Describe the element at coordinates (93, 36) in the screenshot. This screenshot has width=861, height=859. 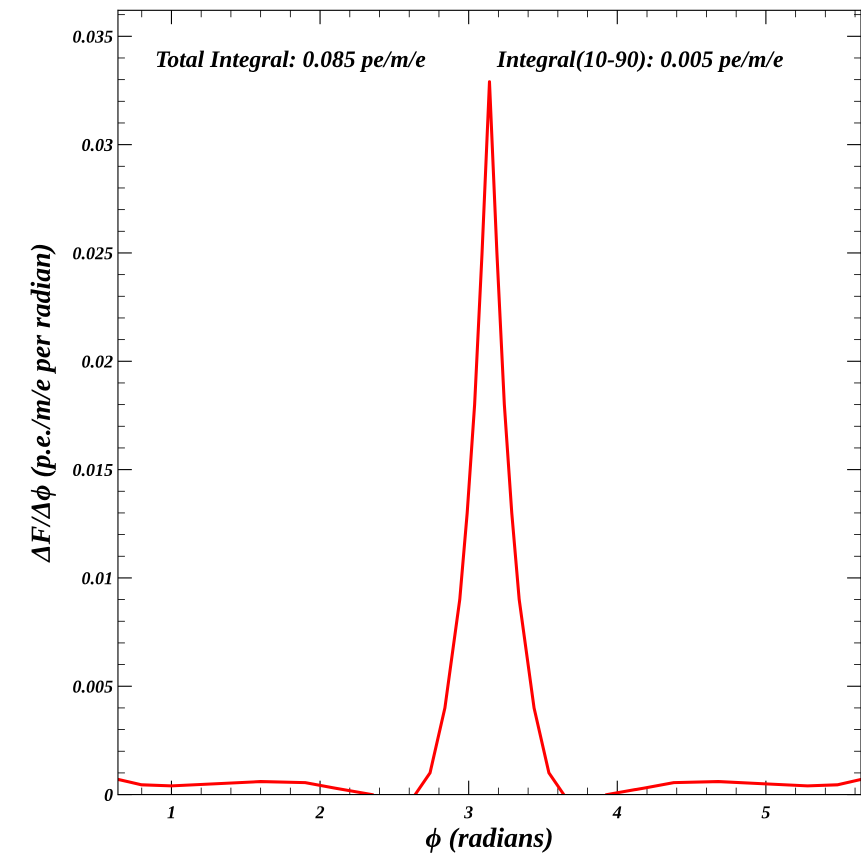
I see `y-tick-label: 0.035` at that location.